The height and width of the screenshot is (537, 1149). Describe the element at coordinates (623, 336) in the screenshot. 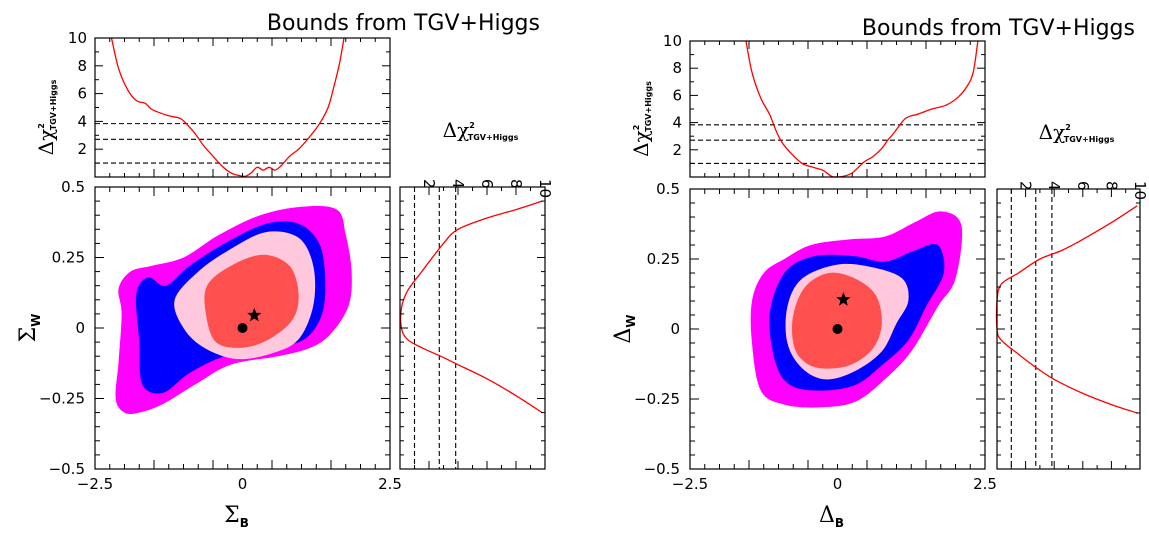

I see `y-axis-label-main: Δ` at that location.